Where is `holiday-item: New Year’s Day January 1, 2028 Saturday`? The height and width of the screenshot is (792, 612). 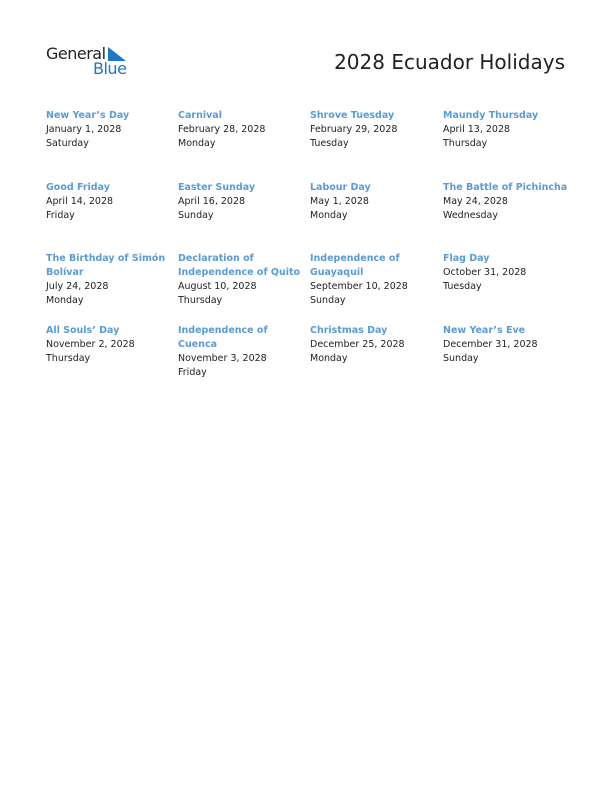
holiday-item: New Year’s Day January 1, 2028 Saturday is located at coordinates (110, 130).